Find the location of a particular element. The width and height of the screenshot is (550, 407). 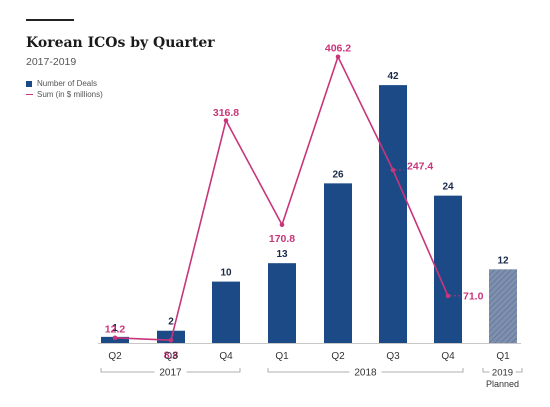

tick-label-5: Q2 is located at coordinates (338, 356).